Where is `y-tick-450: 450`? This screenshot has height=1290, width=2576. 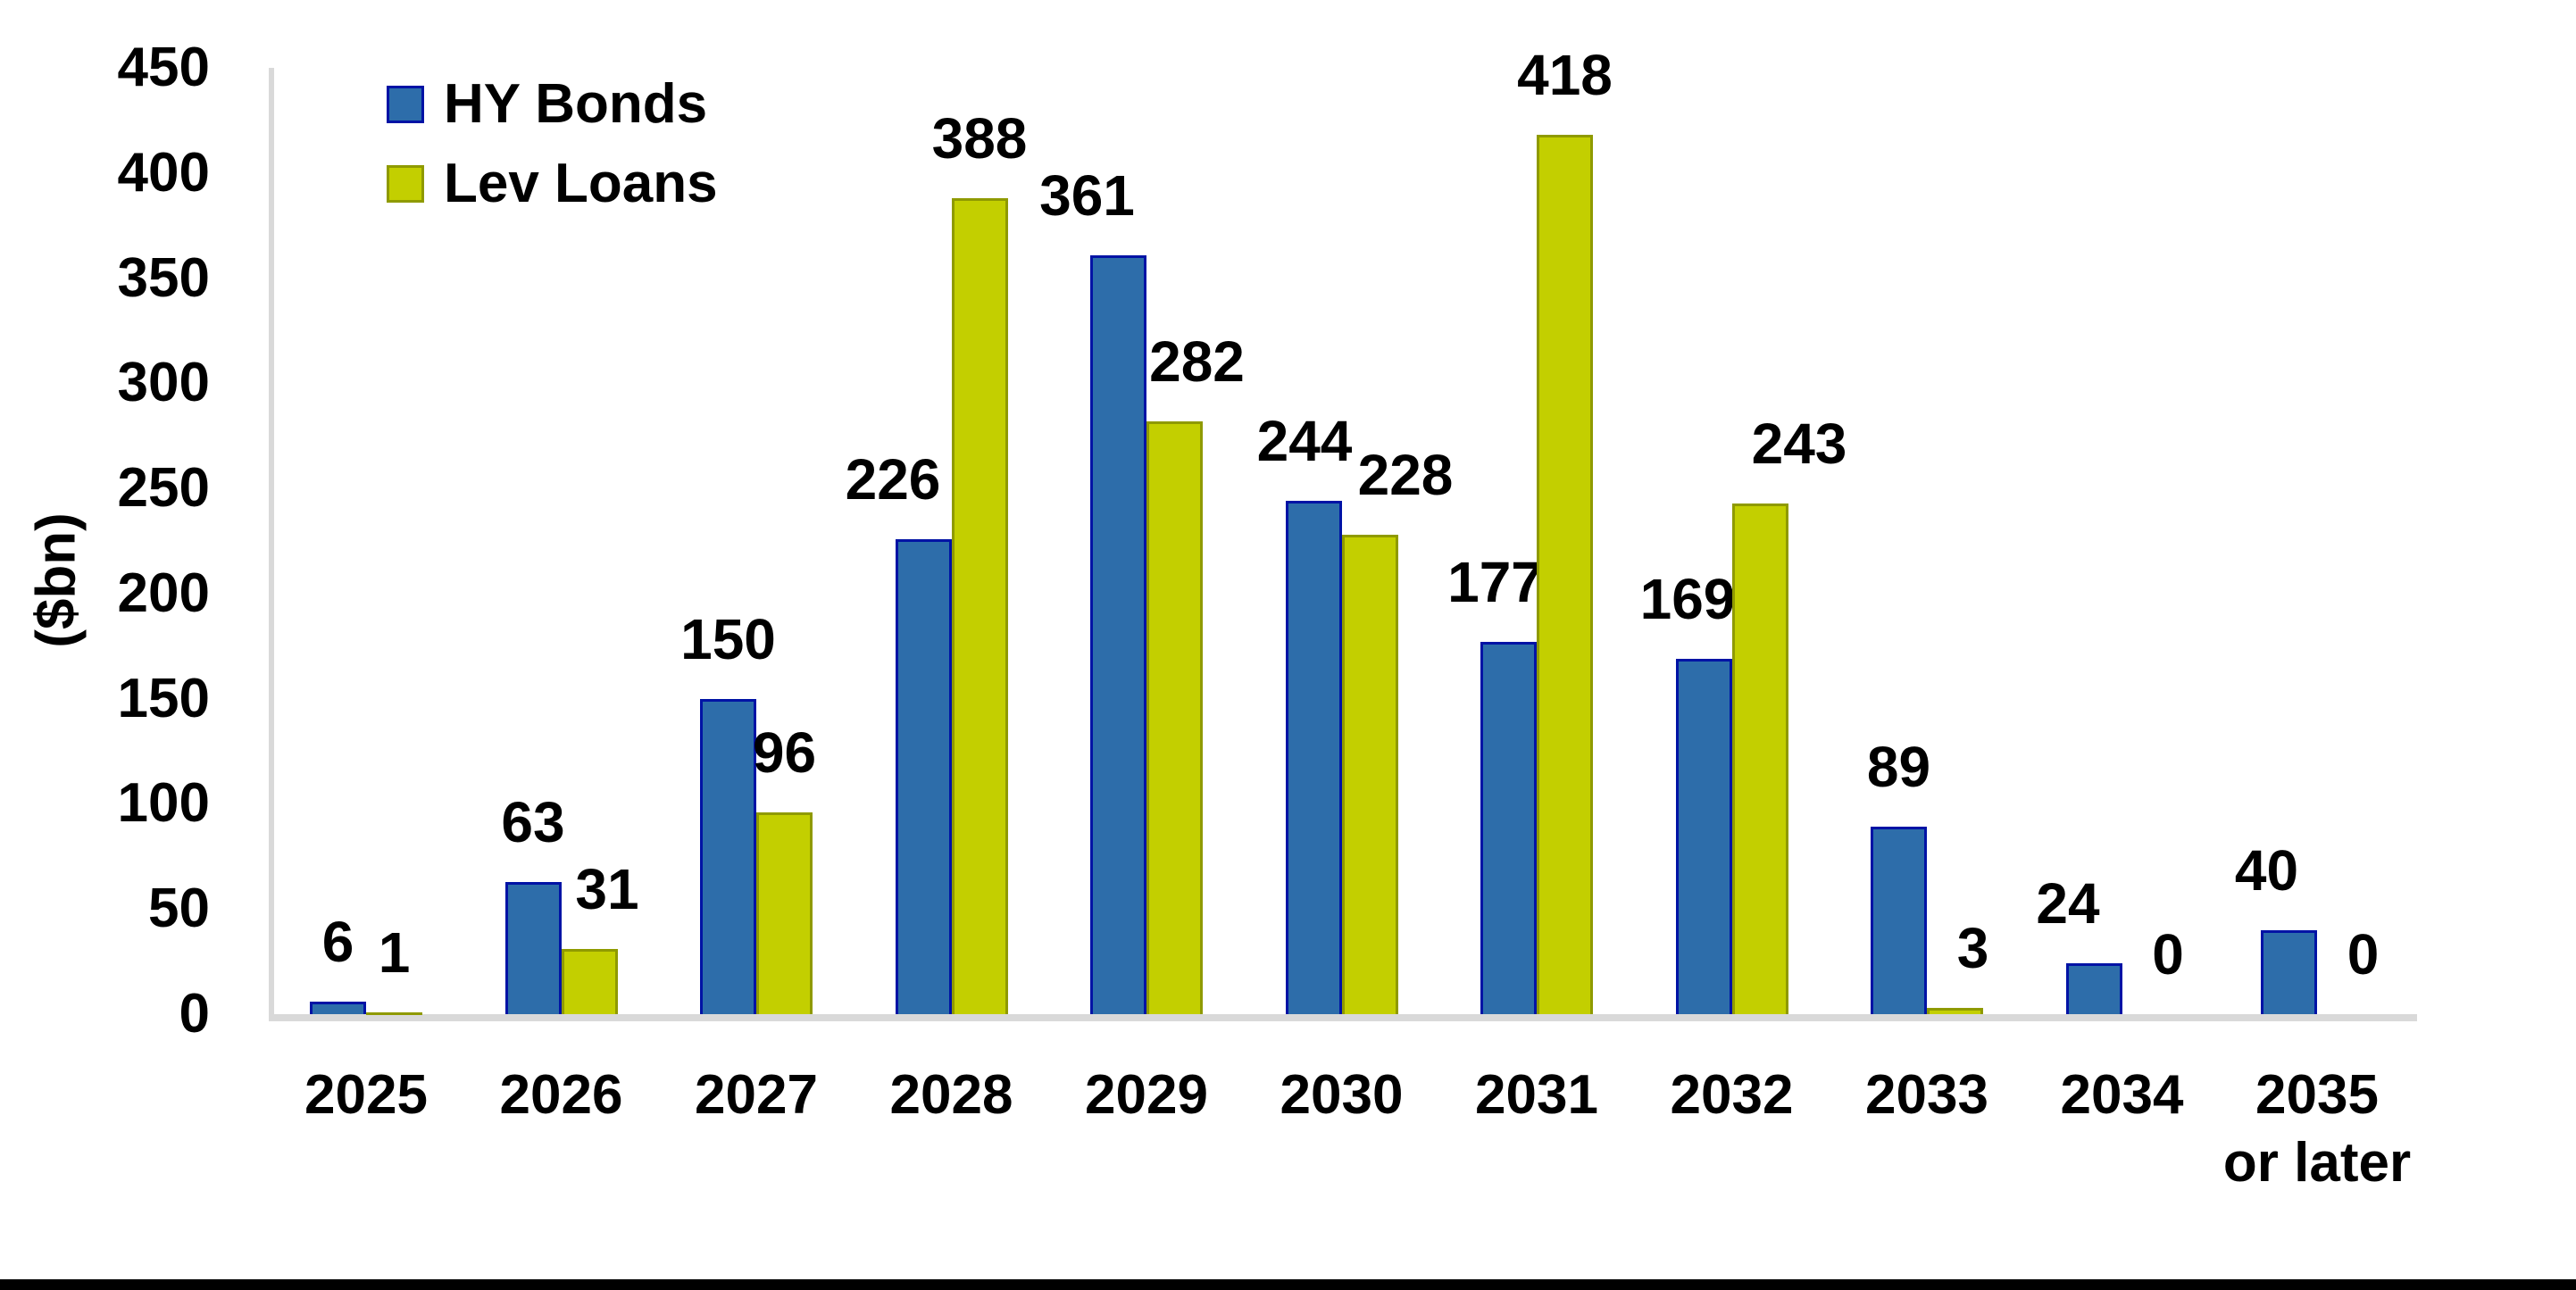
y-tick-450: 450 is located at coordinates (163, 67).